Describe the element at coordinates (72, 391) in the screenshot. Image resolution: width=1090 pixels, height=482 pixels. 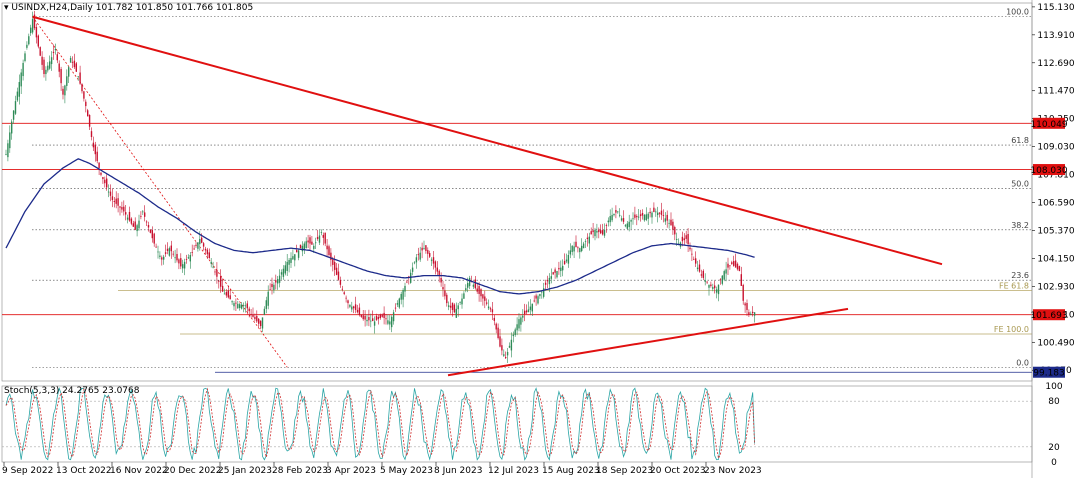
I see `stoch-label: Stoch(5,3,3) 24.2765 23.0768` at that location.